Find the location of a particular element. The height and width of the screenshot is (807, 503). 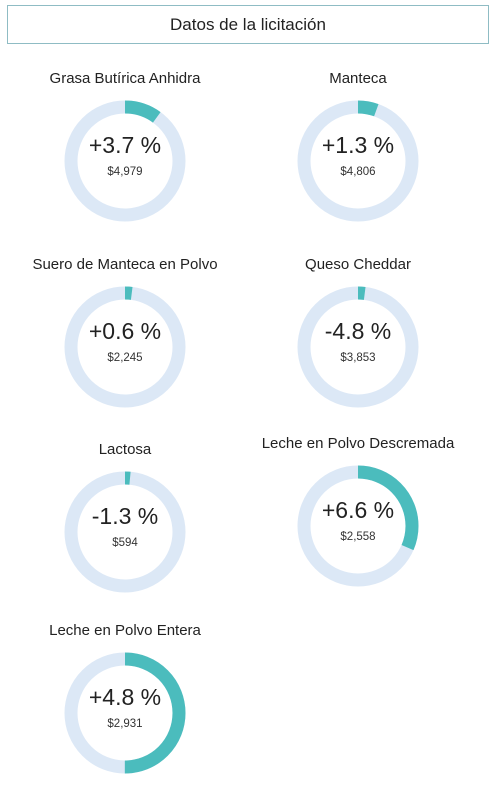

change-value: +6.6 % is located at coordinates (358, 510).